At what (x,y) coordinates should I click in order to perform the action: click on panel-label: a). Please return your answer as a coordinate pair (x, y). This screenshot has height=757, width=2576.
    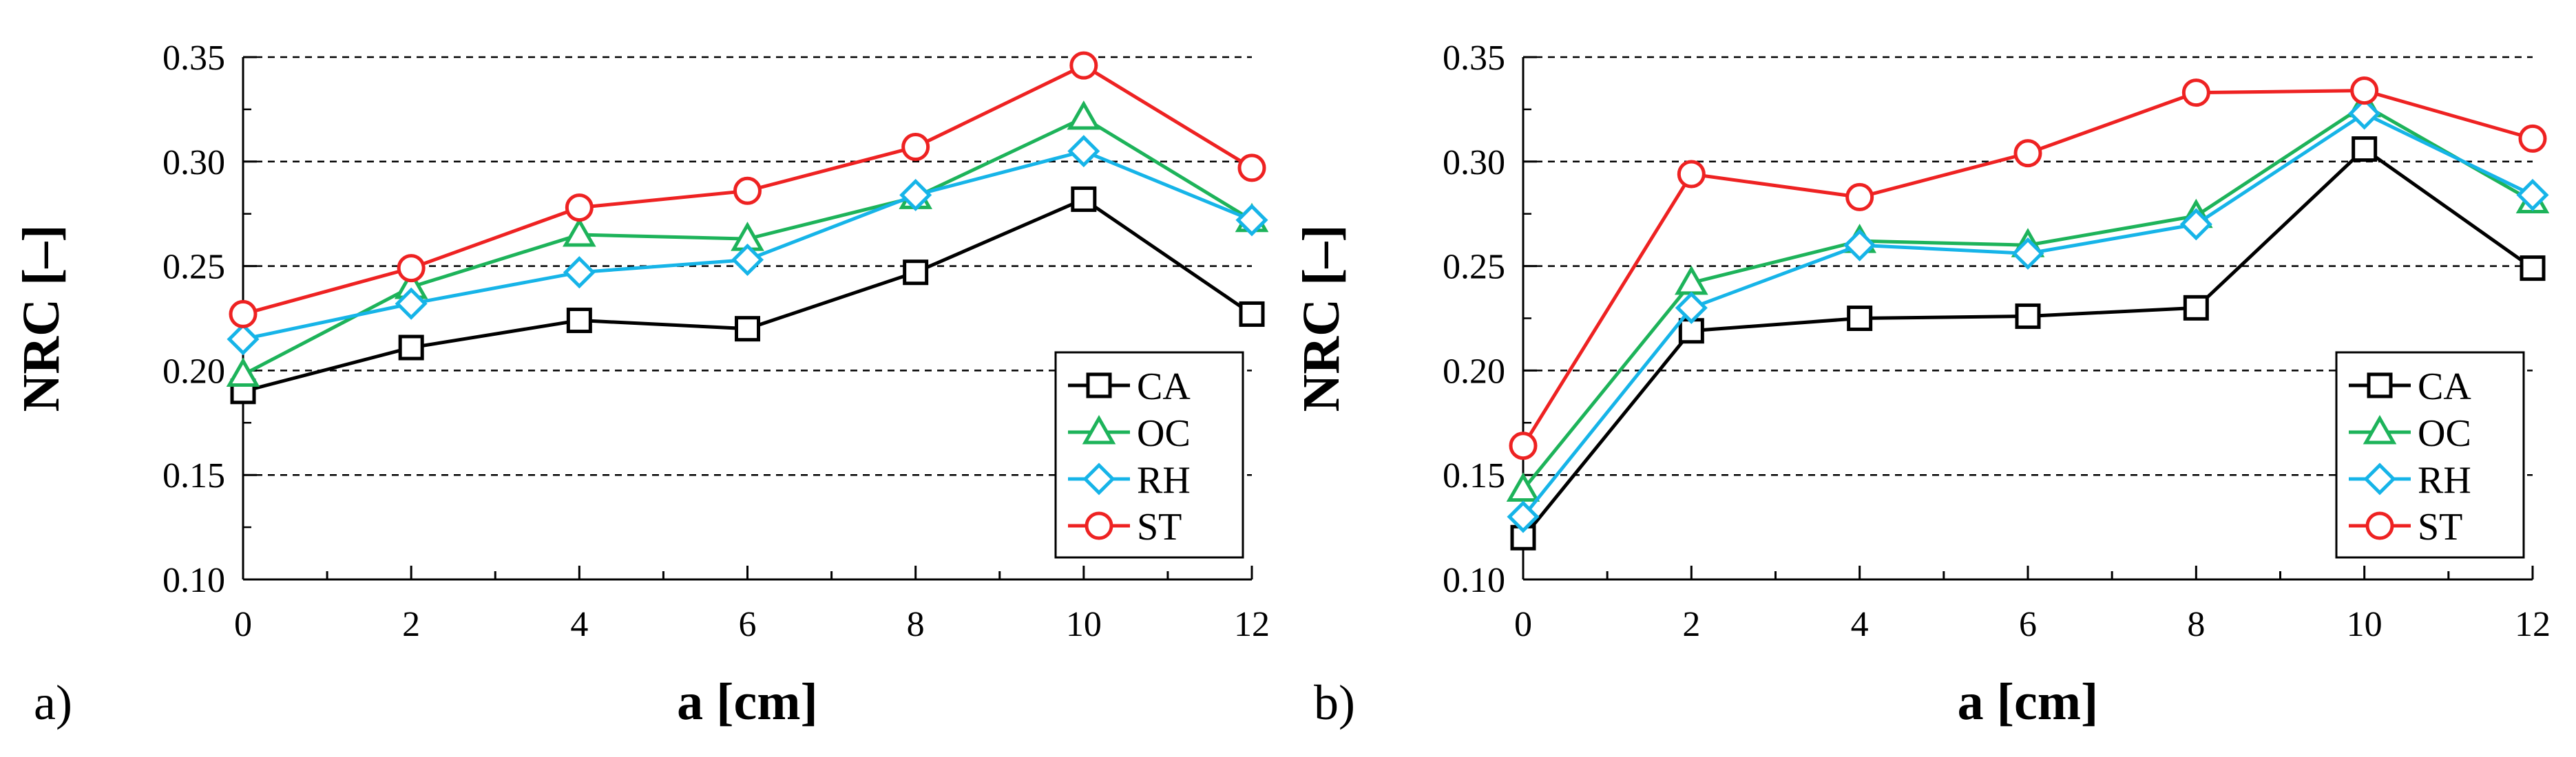
    Looking at the image, I should click on (53, 702).